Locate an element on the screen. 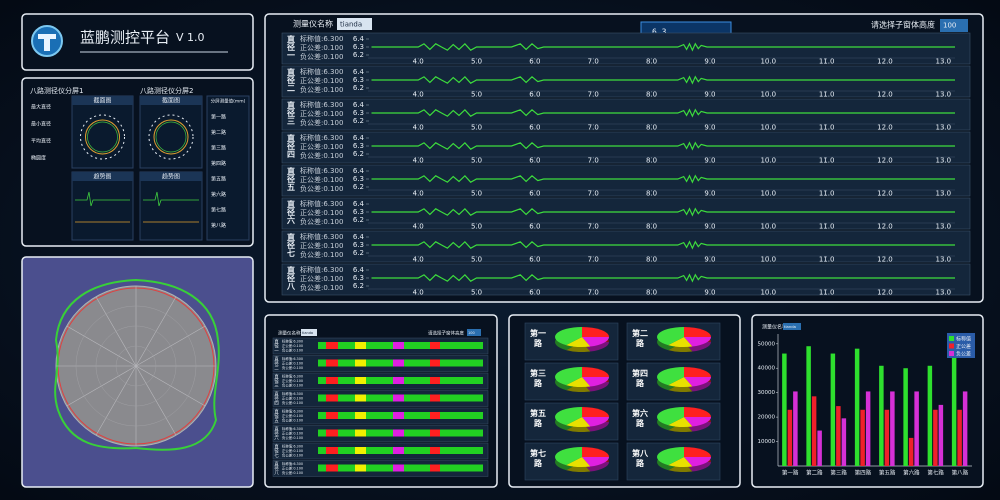  x-tick-label: 第八路 is located at coordinates (960, 473).